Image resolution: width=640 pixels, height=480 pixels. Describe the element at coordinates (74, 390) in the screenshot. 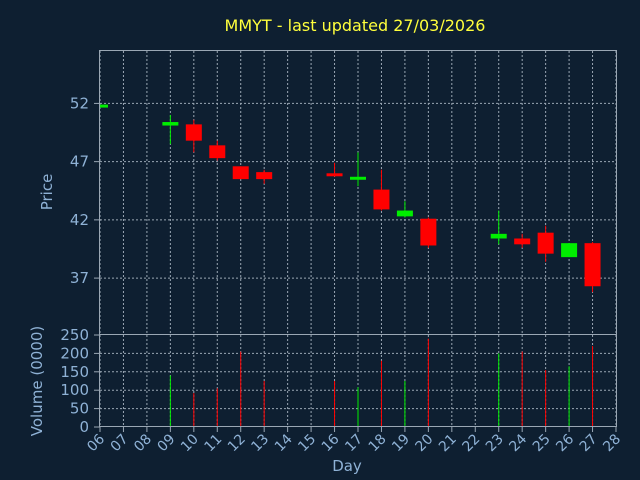

I see `volume-tick-label: 100` at that location.